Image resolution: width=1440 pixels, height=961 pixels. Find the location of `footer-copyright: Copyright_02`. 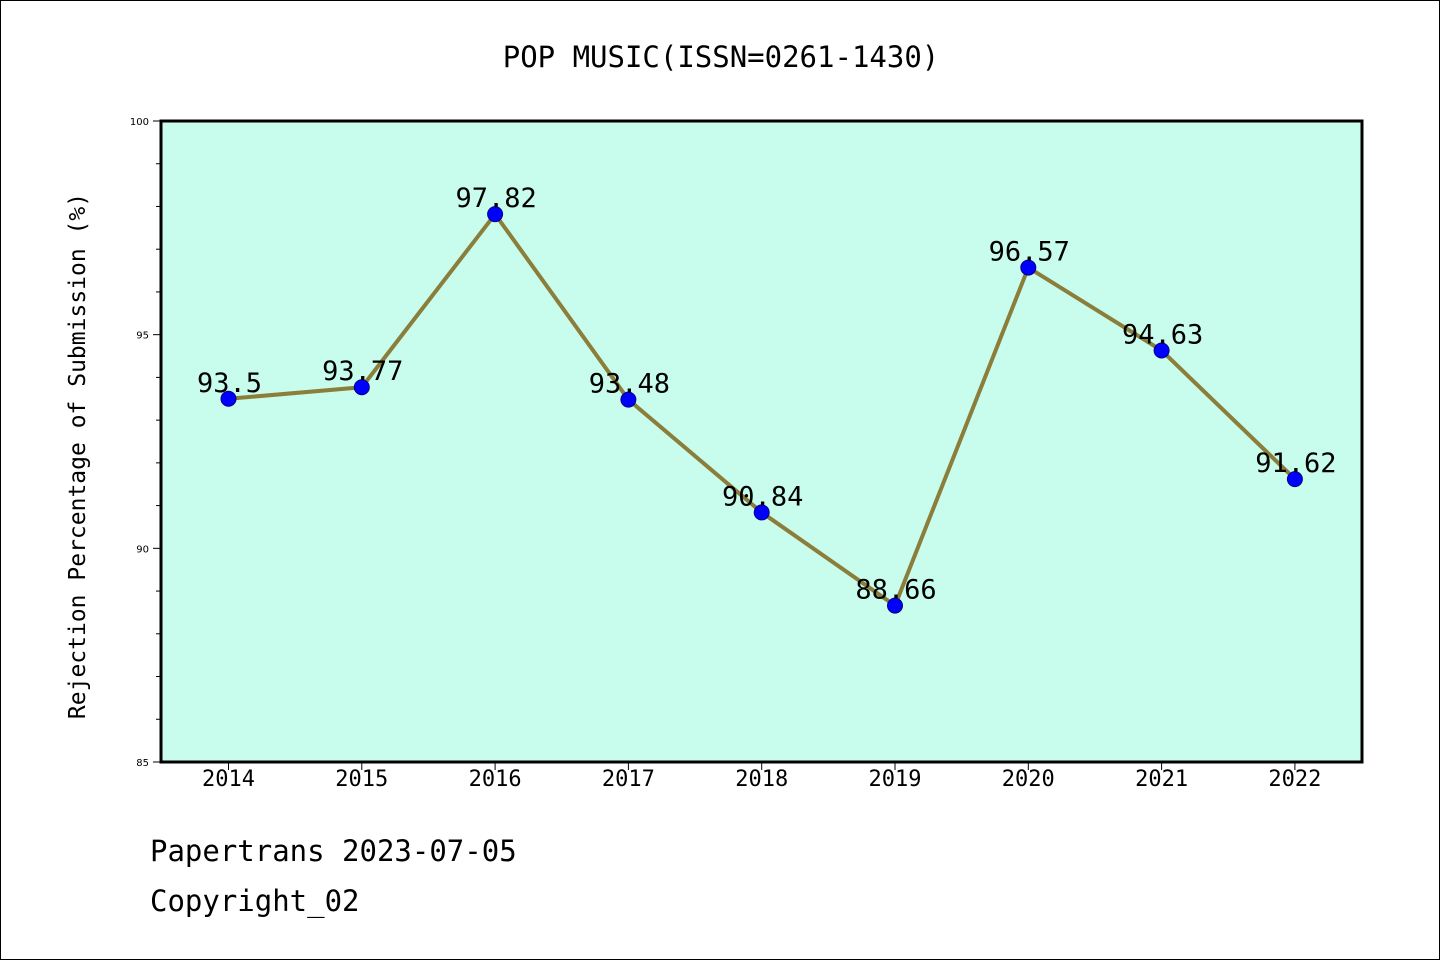

footer-copyright: Copyright_02 is located at coordinates (255, 901).